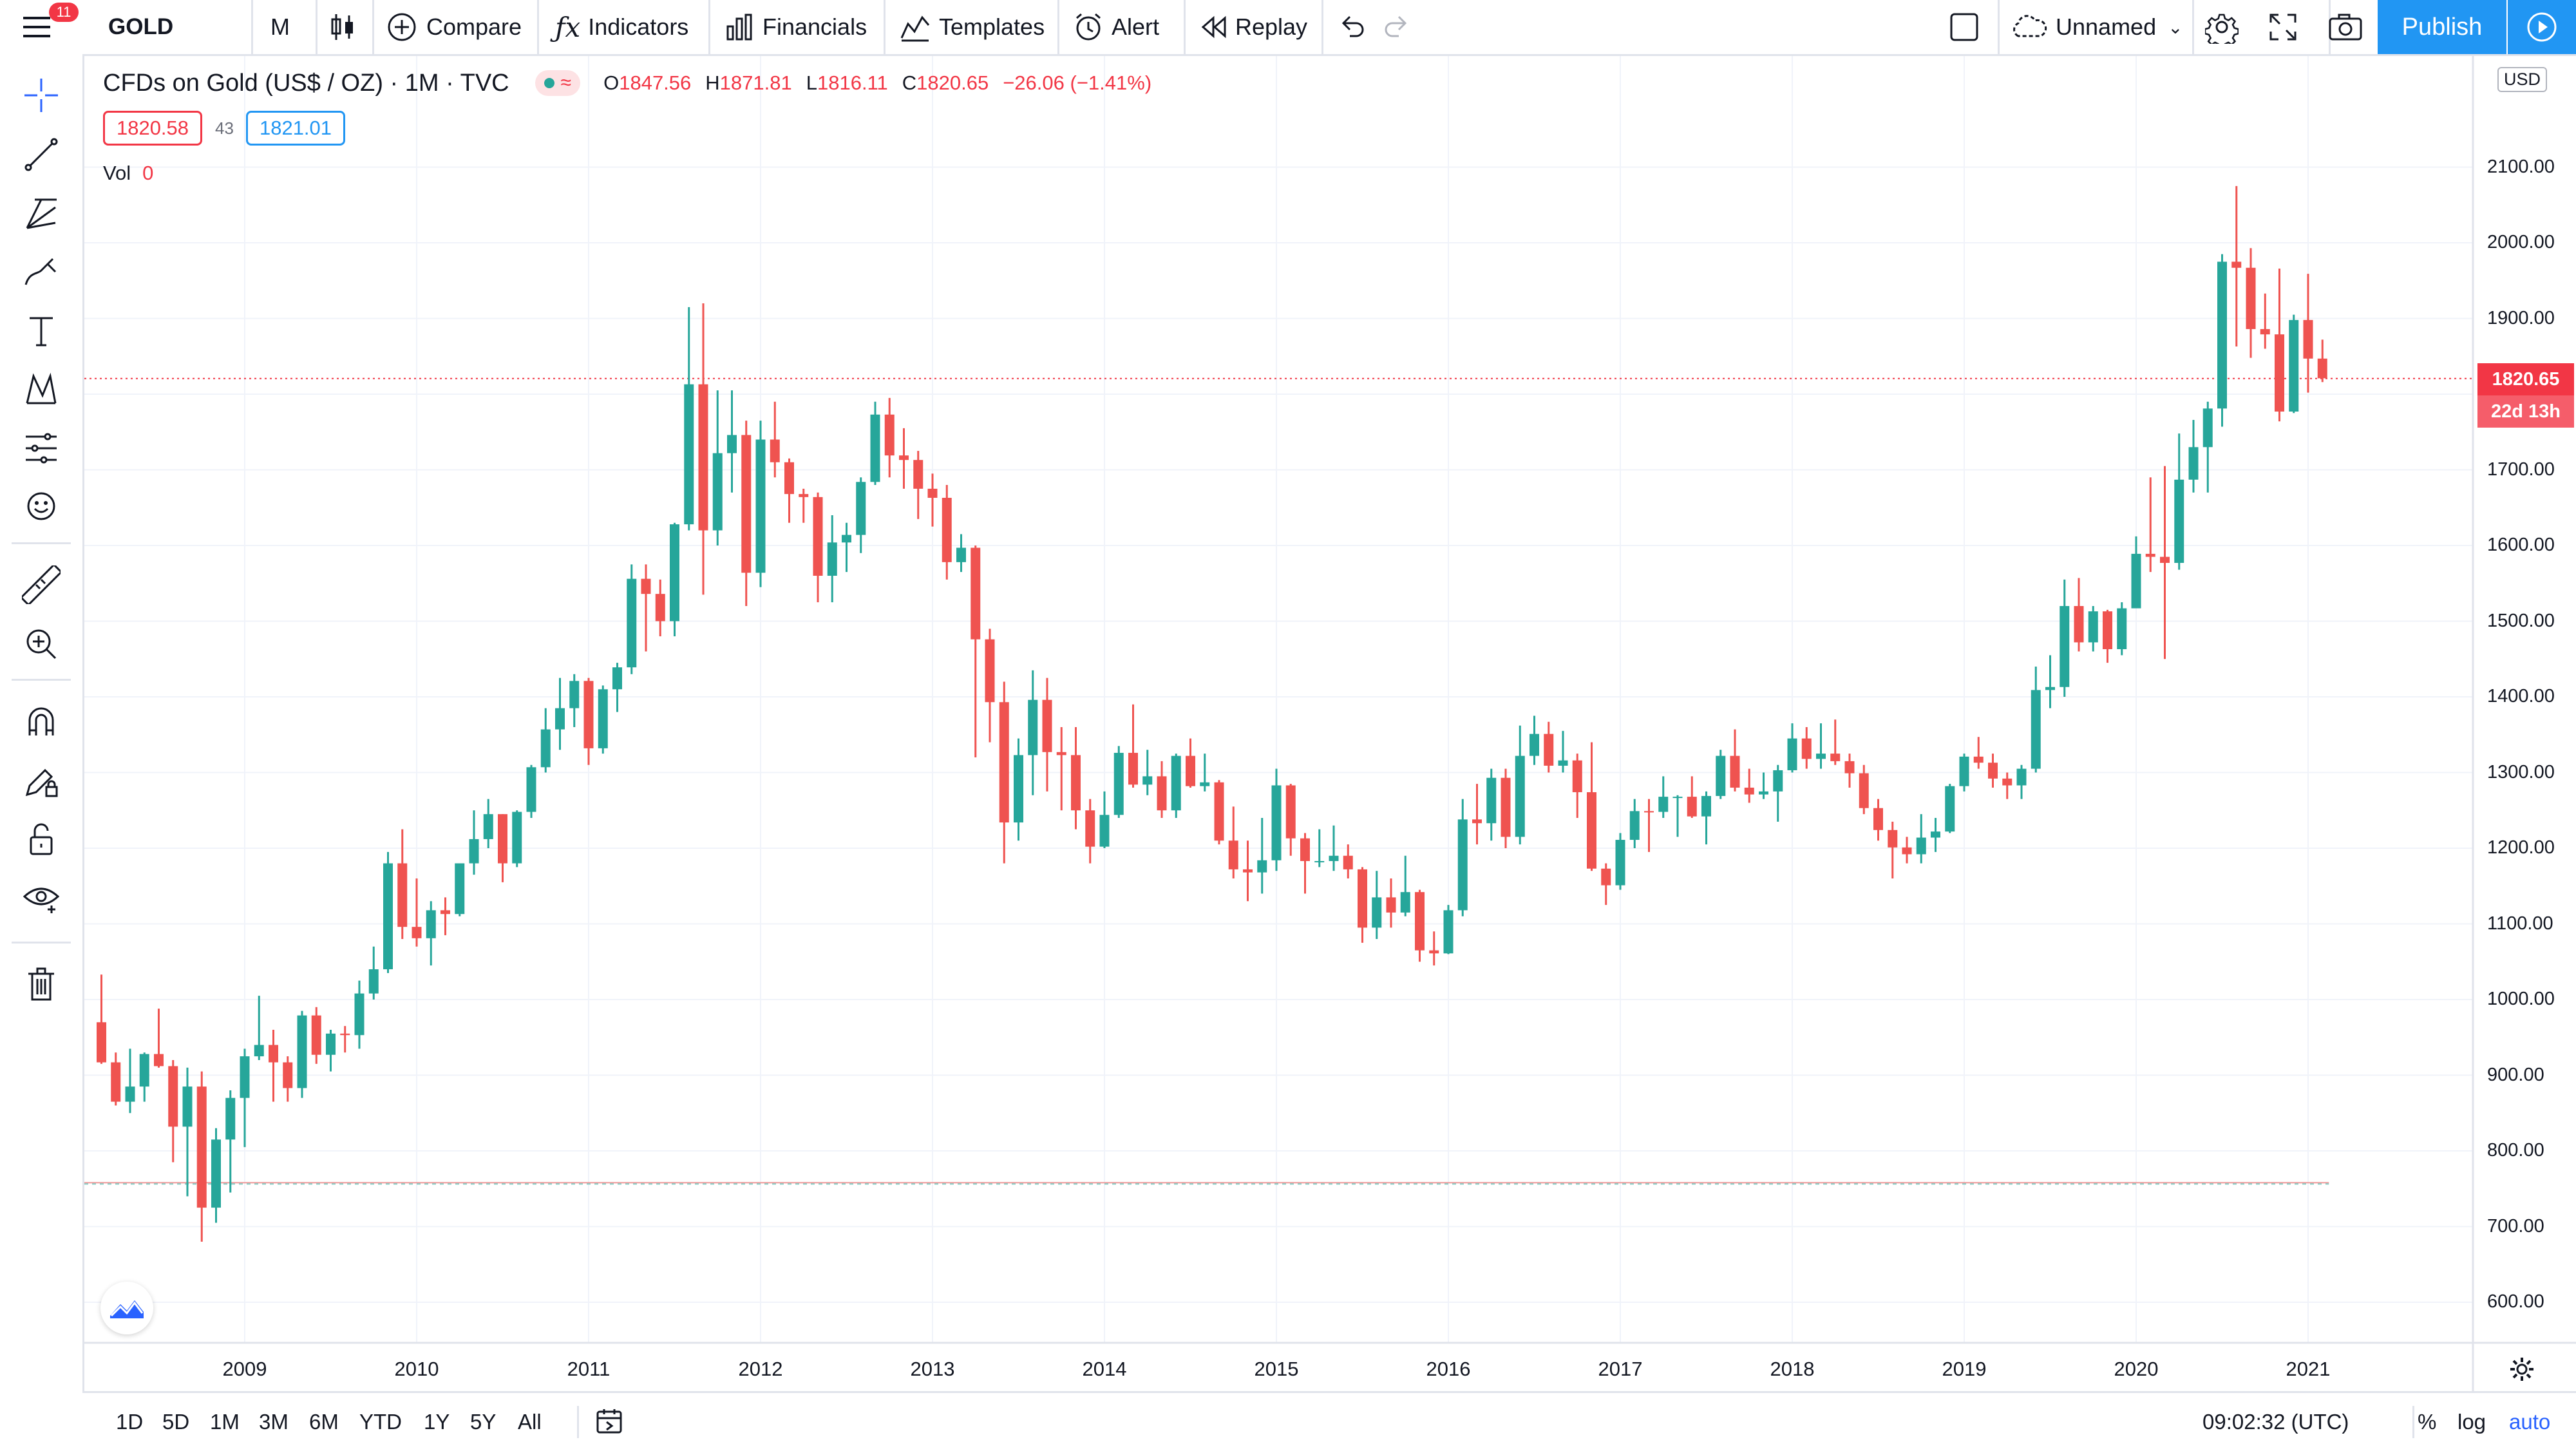  I want to click on brush-tool, so click(41, 272).